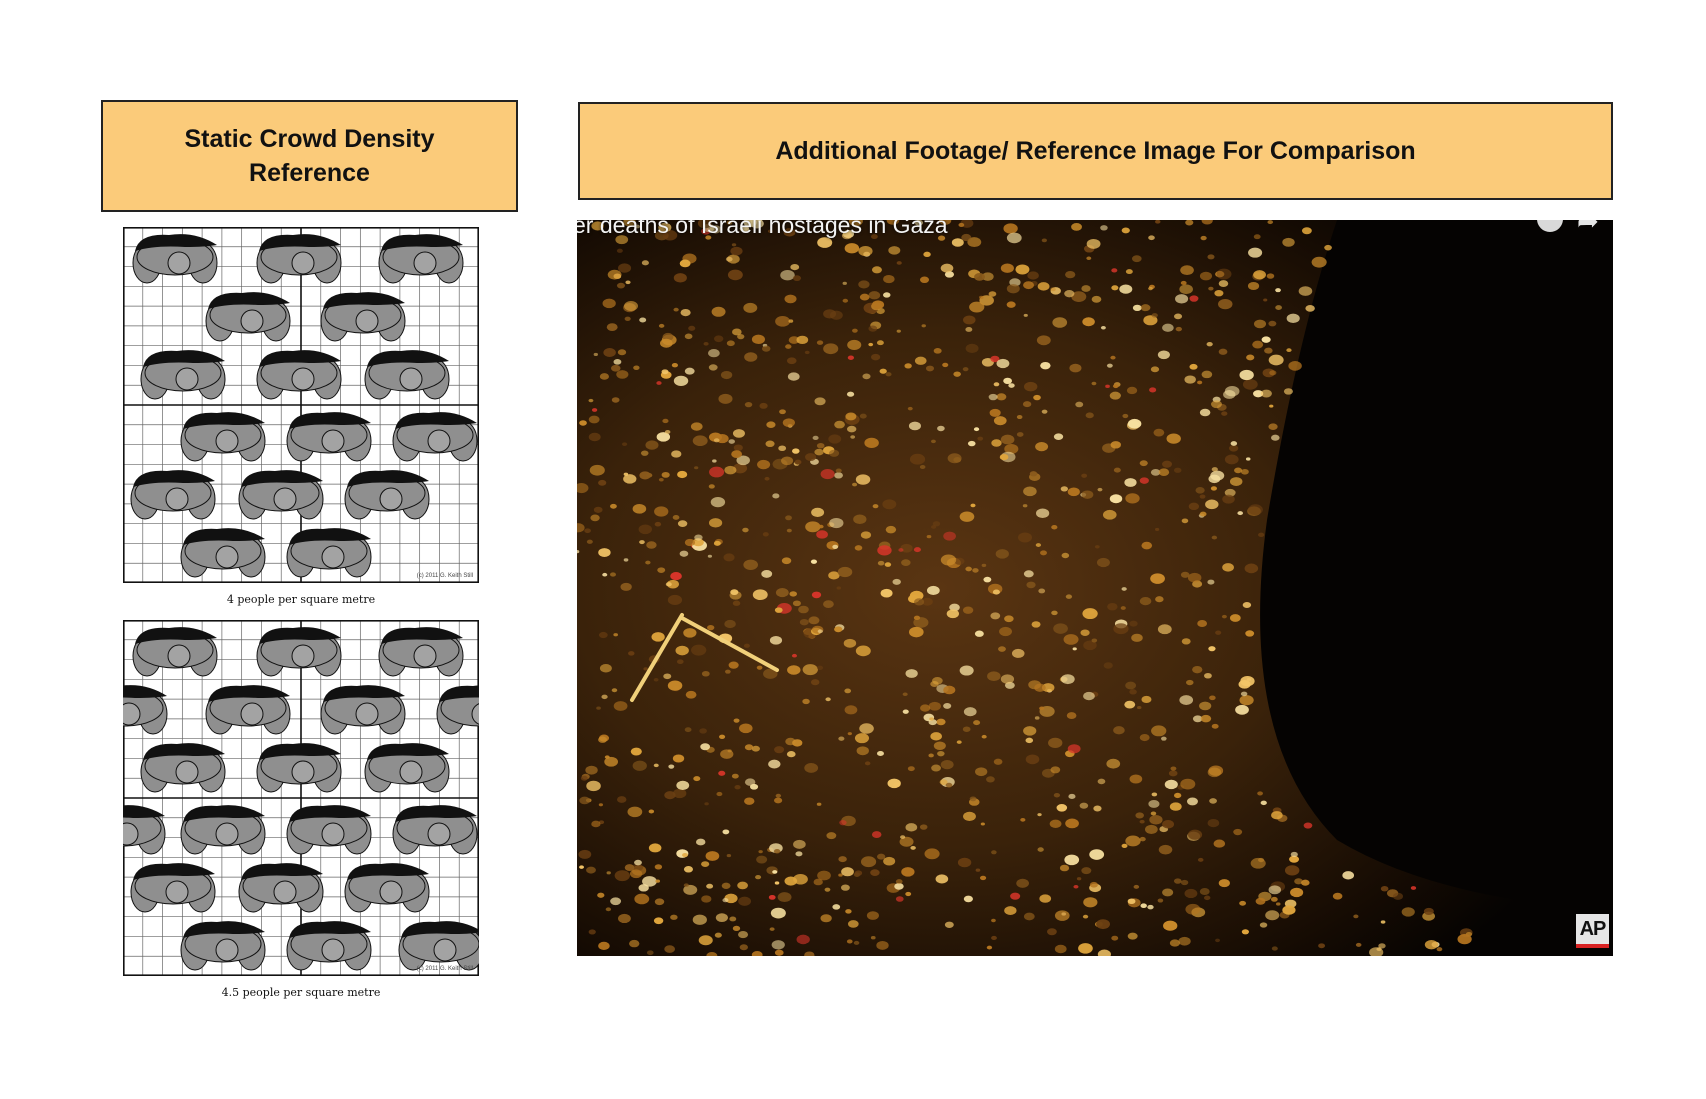  Describe the element at coordinates (1550, 226) in the screenshot. I see `watch-later-icon` at that location.